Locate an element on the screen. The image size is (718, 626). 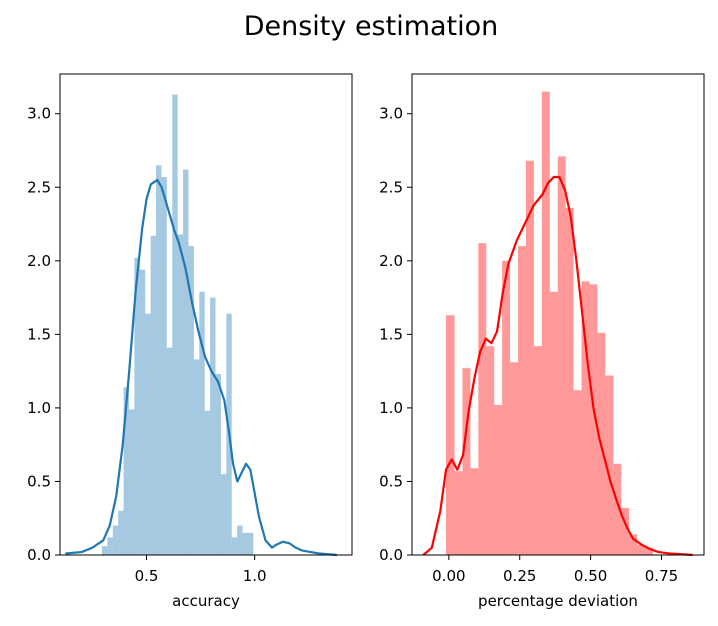
accuracy-x-tick-label-1: 1.0 is located at coordinates (255, 576).